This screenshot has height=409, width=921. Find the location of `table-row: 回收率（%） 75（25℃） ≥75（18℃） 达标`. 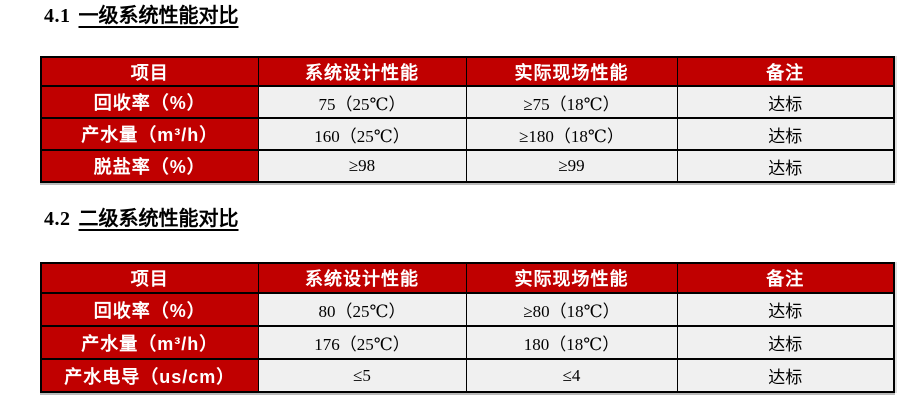

table-row: 回收率（%） 75（25℃） ≥75（18℃） 达标 is located at coordinates (467, 102).